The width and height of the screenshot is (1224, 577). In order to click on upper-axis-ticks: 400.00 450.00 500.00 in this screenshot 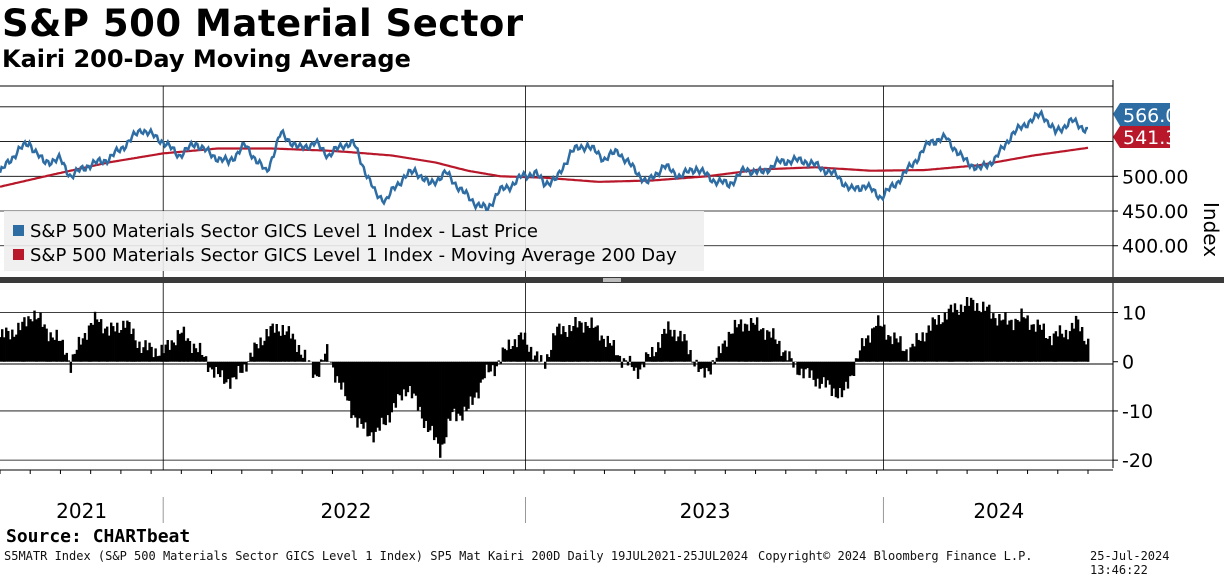, I will do `click(1150, 211)`.